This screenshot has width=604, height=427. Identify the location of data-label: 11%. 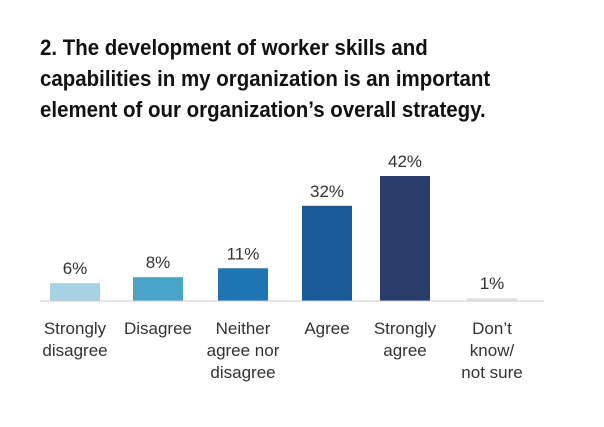
(243, 253).